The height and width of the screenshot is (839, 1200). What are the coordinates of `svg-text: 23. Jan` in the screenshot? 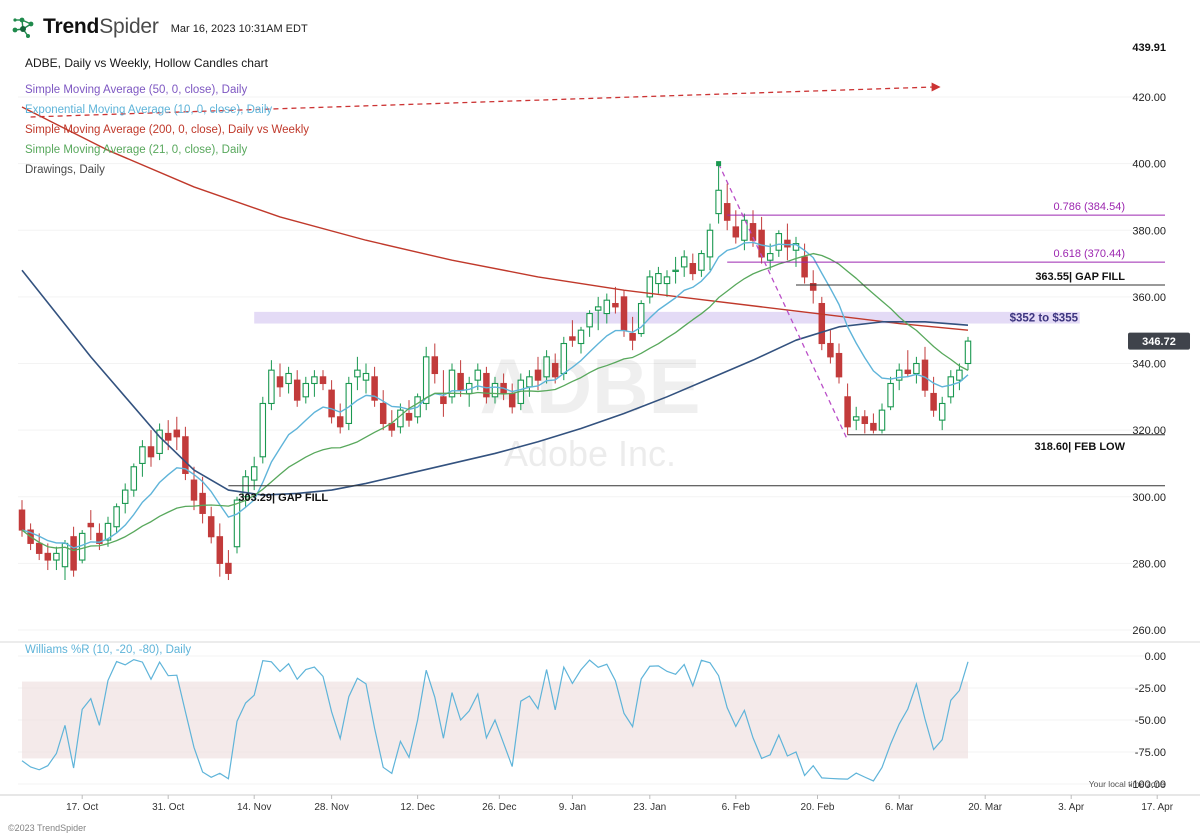 It's located at (649, 807).